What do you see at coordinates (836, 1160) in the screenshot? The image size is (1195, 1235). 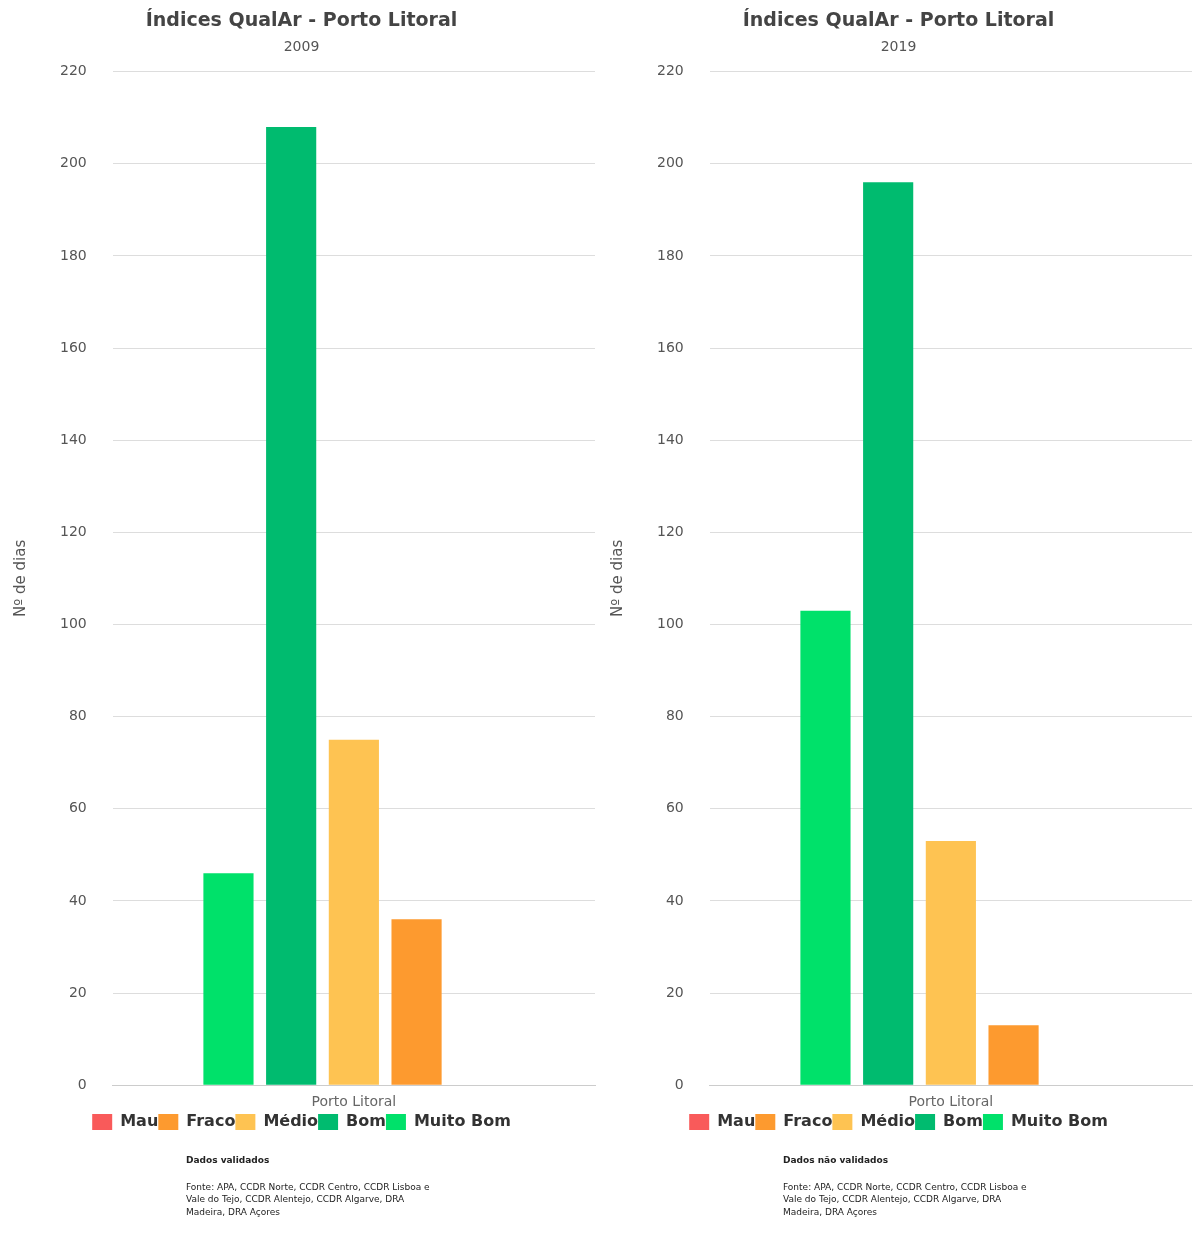 I see `text: Dados não validados` at bounding box center [836, 1160].